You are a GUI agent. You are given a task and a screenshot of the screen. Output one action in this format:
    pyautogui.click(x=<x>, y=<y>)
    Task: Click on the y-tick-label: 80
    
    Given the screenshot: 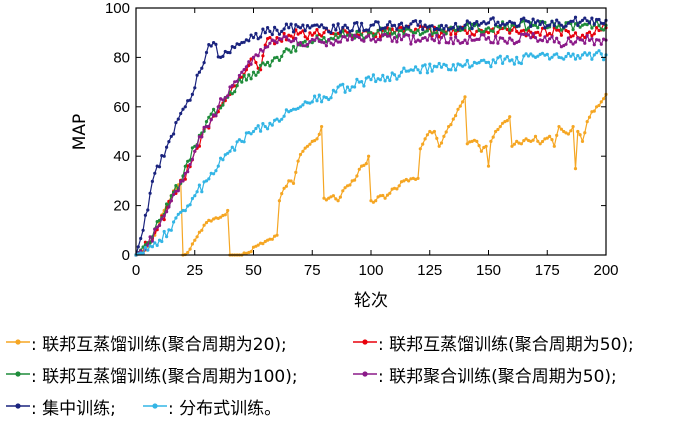 What is the action you would take?
    pyautogui.click(x=121, y=57)
    